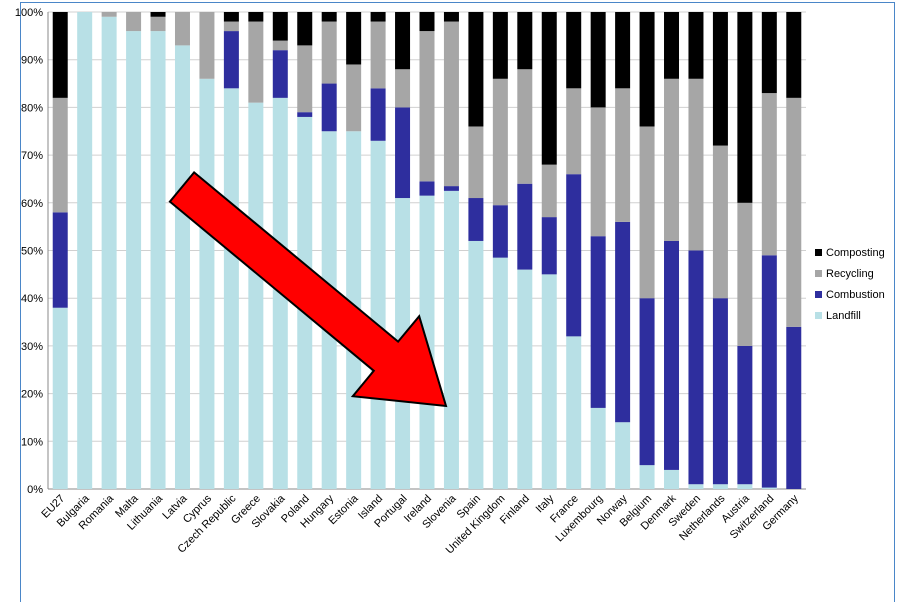  I want to click on y-tick-label: 20%, so click(32, 395).